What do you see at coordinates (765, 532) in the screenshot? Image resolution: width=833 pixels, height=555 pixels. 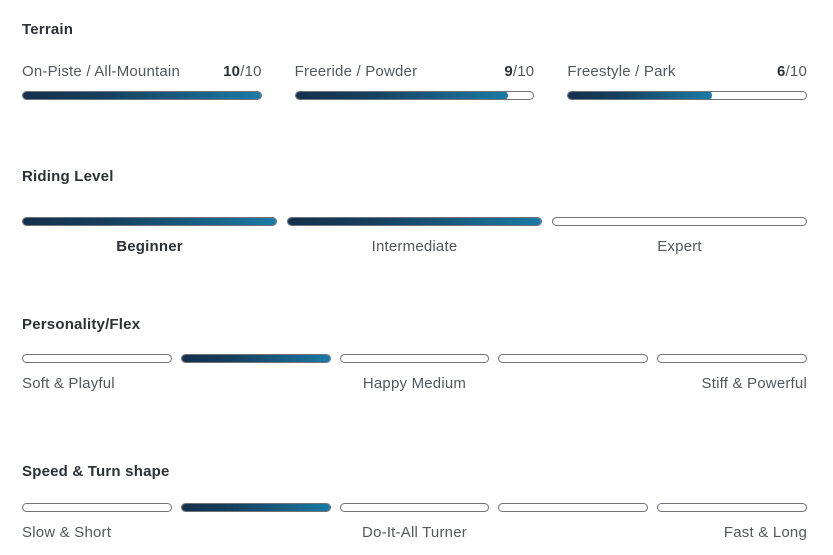 I see `scale-label-right: Fast & Long` at bounding box center [765, 532].